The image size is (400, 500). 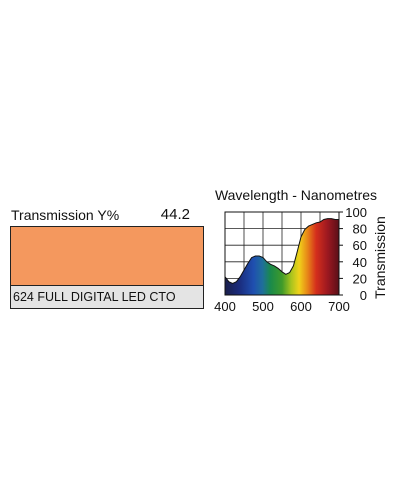 What do you see at coordinates (107, 297) in the screenshot?
I see `filter-name: 624 FULL DIGITAL LED CTO` at bounding box center [107, 297].